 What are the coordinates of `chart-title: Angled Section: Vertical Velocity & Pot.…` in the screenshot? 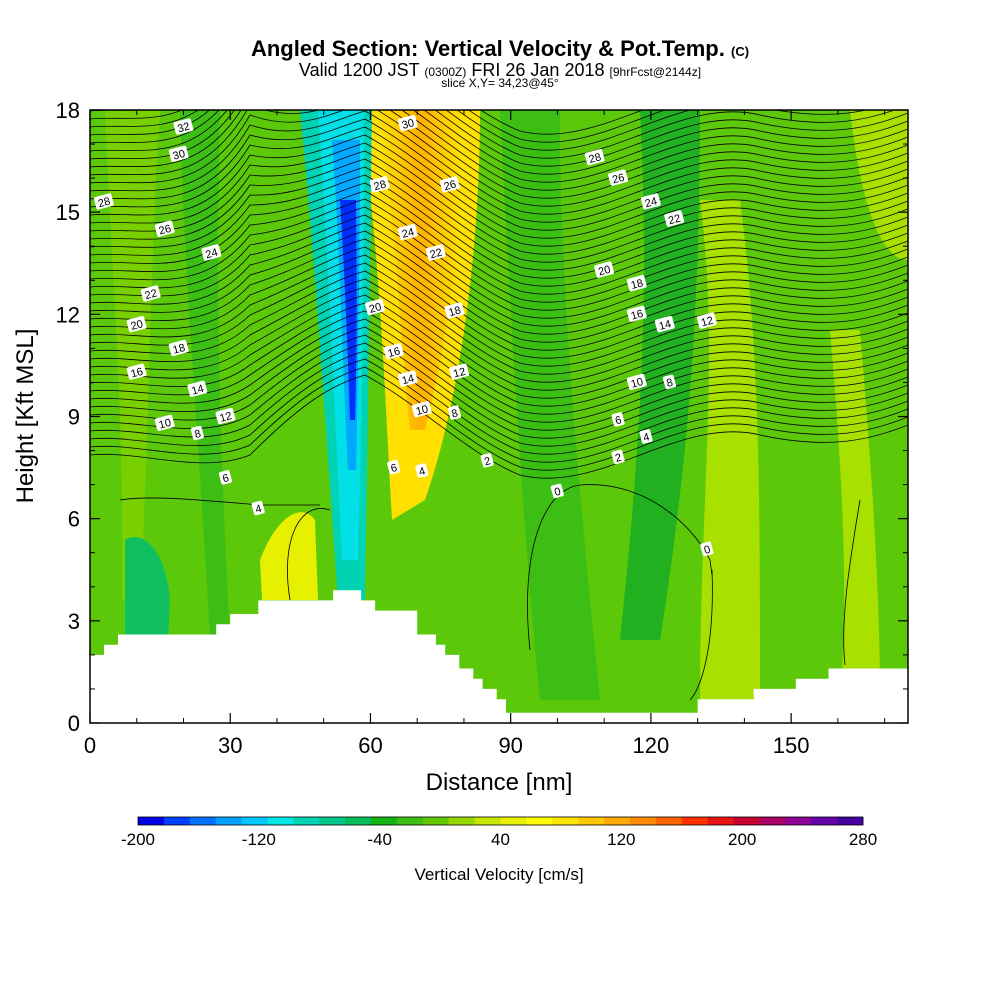 It's located at (500, 49).